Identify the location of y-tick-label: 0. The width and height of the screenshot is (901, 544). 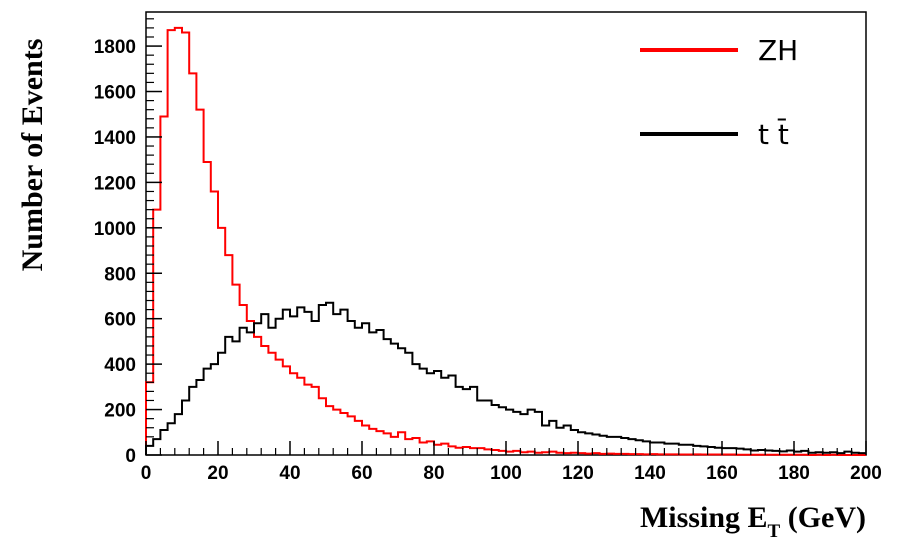
(130, 456).